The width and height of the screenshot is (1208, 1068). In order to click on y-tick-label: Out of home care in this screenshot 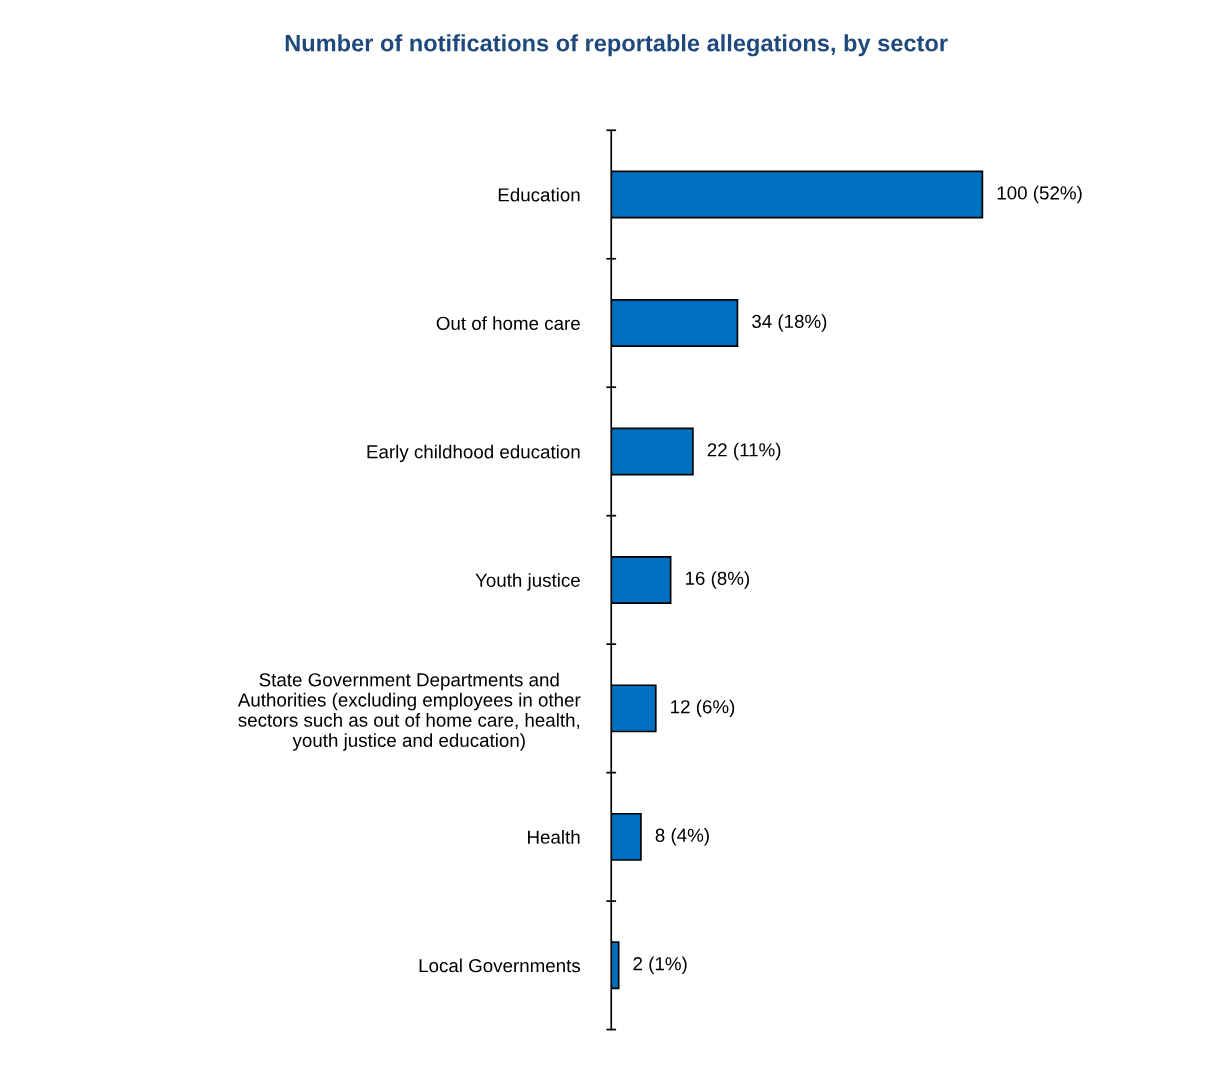, I will do `click(508, 323)`.